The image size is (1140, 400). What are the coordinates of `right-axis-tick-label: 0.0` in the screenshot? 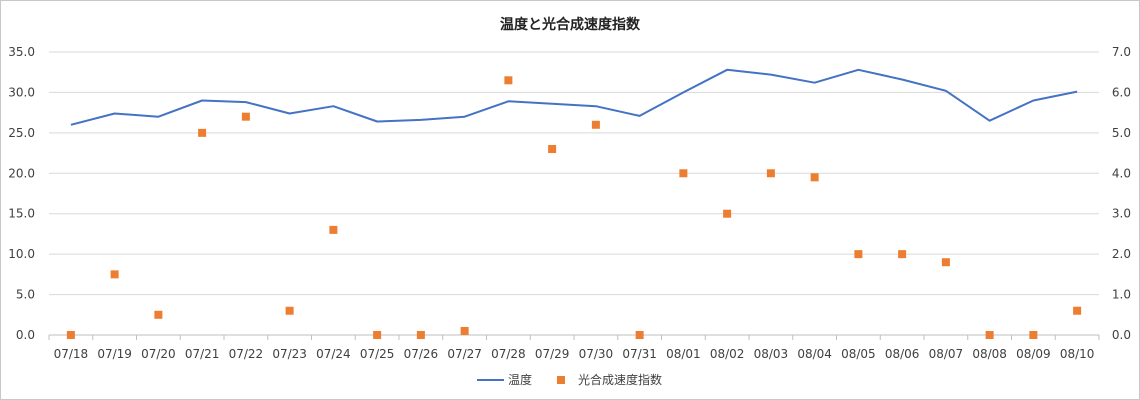 It's located at (1121, 335).